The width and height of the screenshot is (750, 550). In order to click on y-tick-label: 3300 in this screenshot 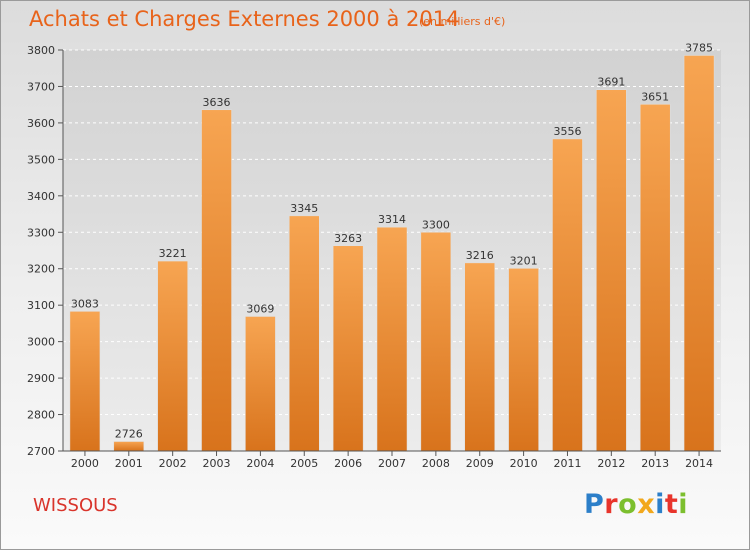, I will do `click(41, 232)`.